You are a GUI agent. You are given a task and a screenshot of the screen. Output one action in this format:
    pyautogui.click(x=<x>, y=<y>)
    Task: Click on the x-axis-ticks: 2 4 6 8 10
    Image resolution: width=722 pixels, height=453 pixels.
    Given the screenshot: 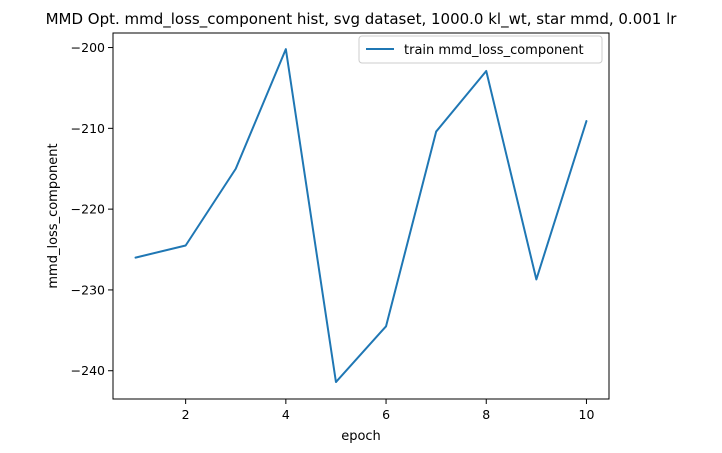 What is the action you would take?
    pyautogui.click(x=388, y=410)
    